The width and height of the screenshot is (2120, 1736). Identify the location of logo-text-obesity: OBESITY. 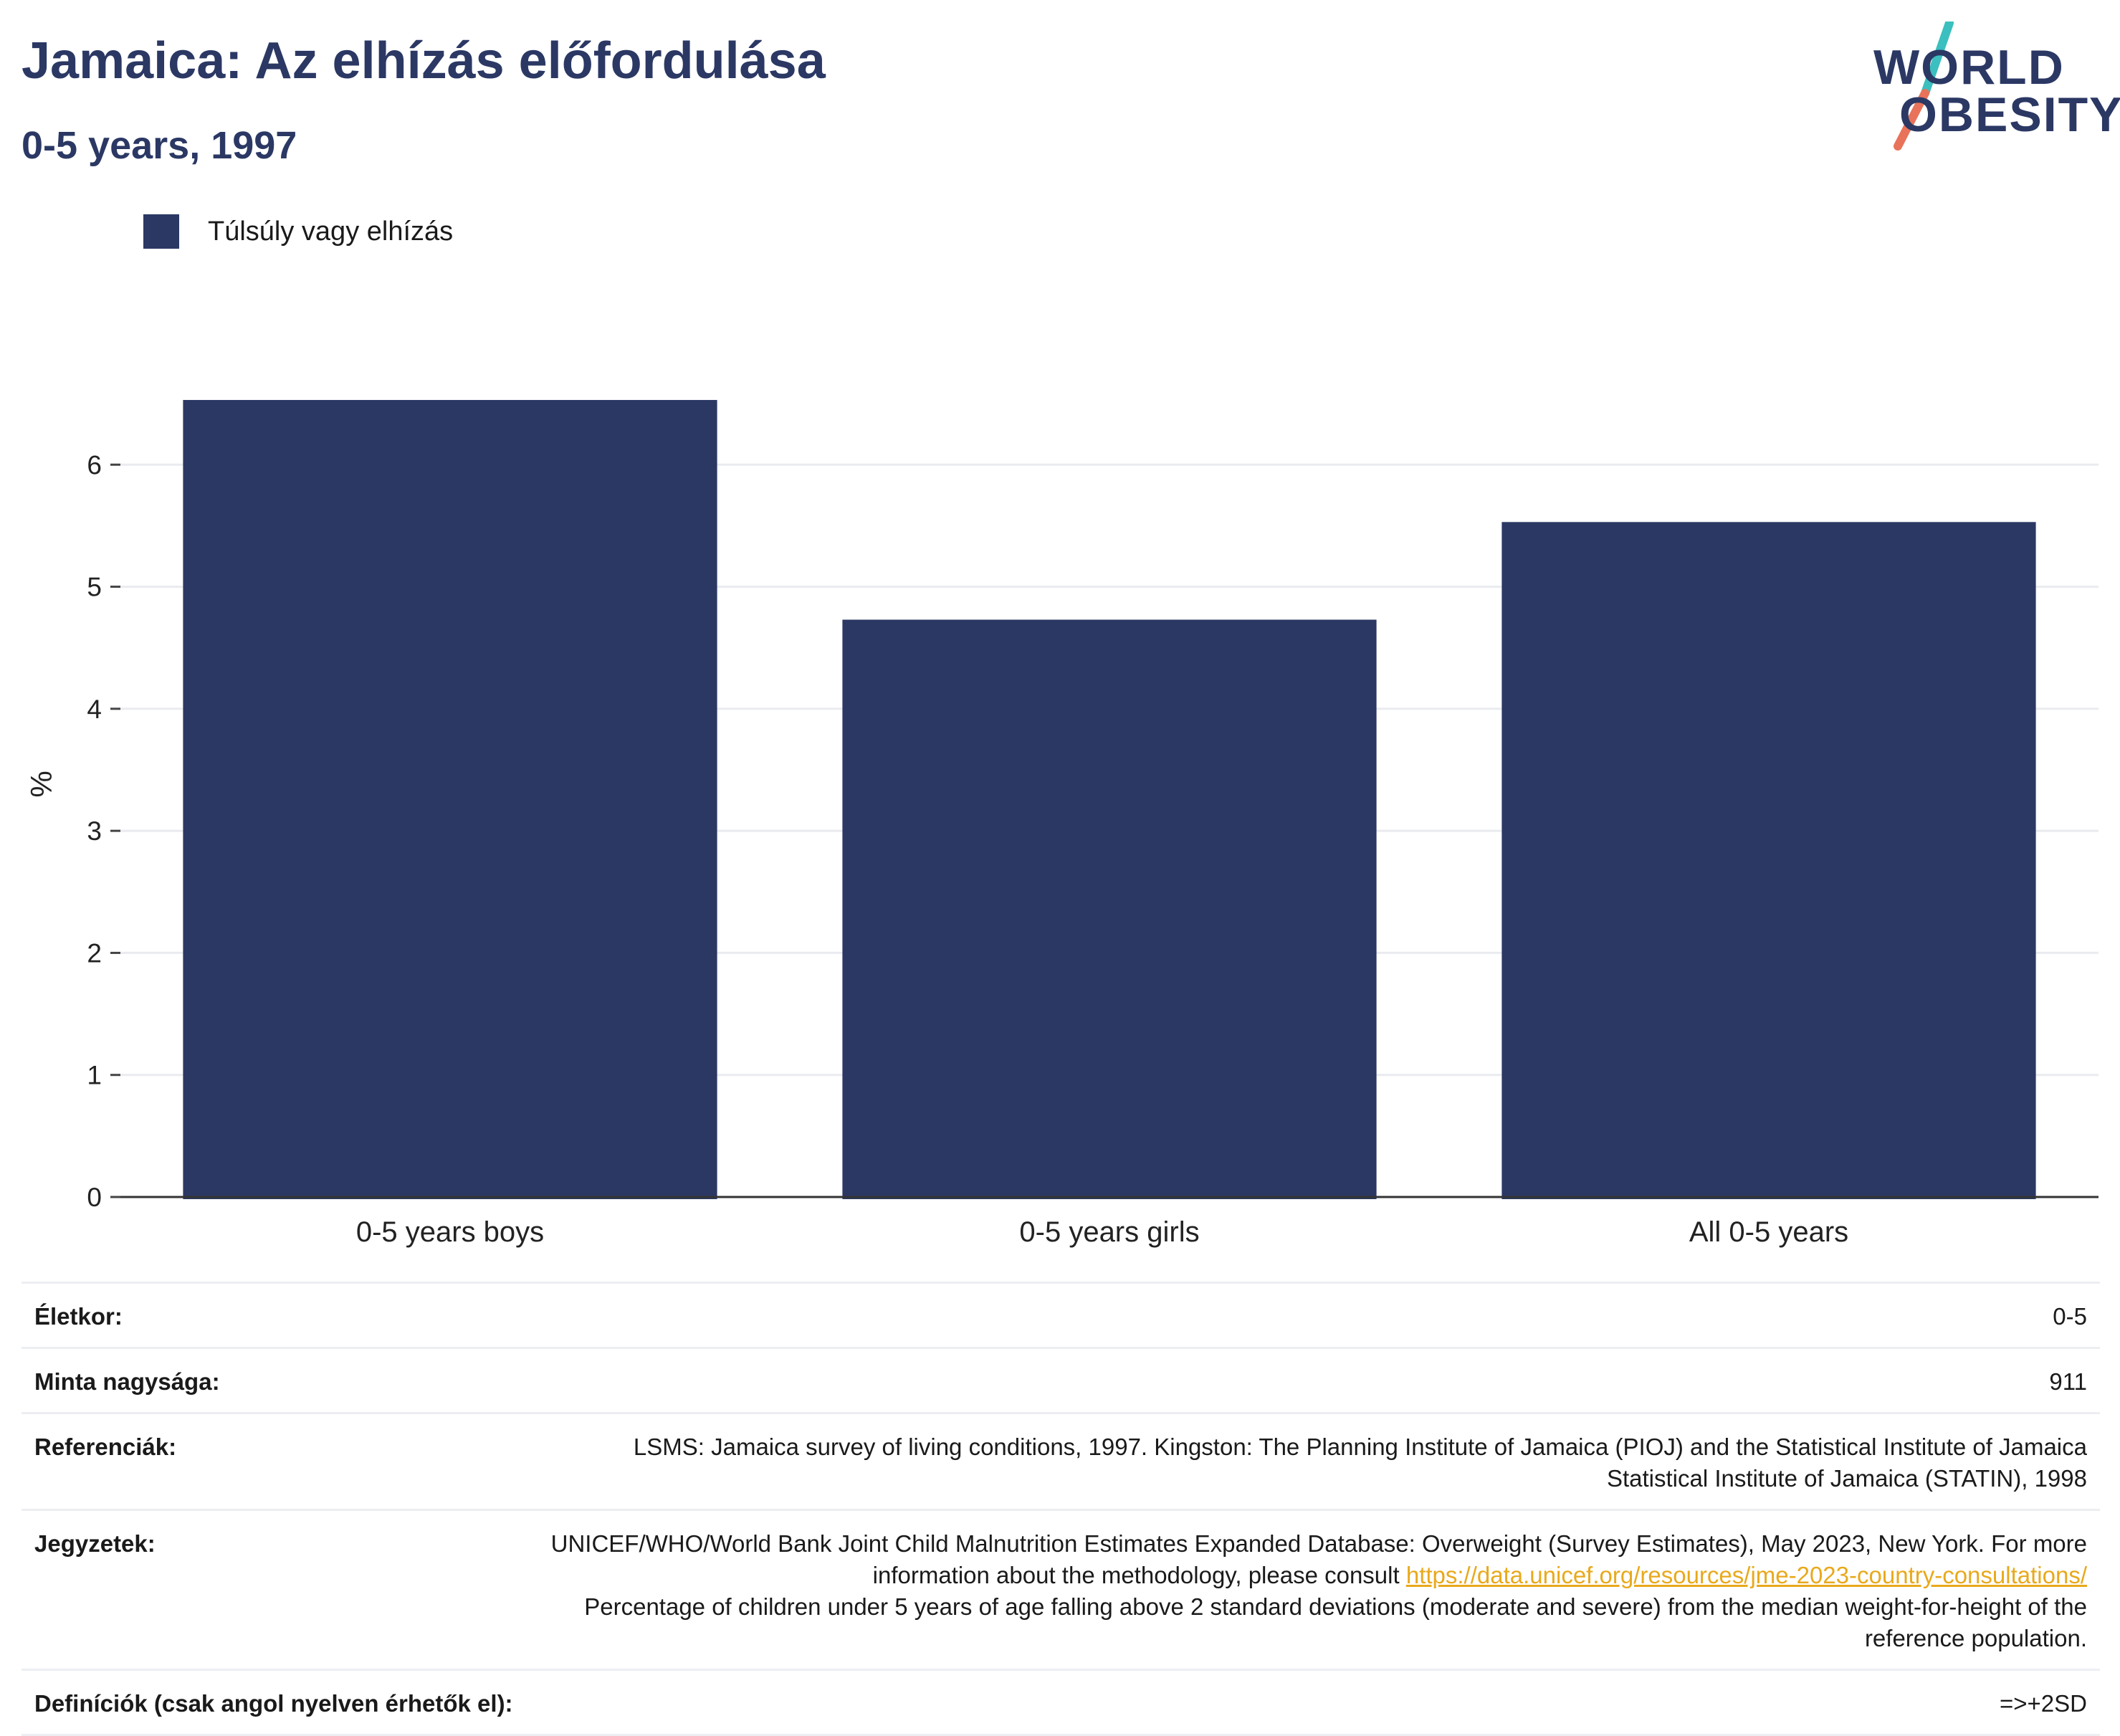
(2009, 114).